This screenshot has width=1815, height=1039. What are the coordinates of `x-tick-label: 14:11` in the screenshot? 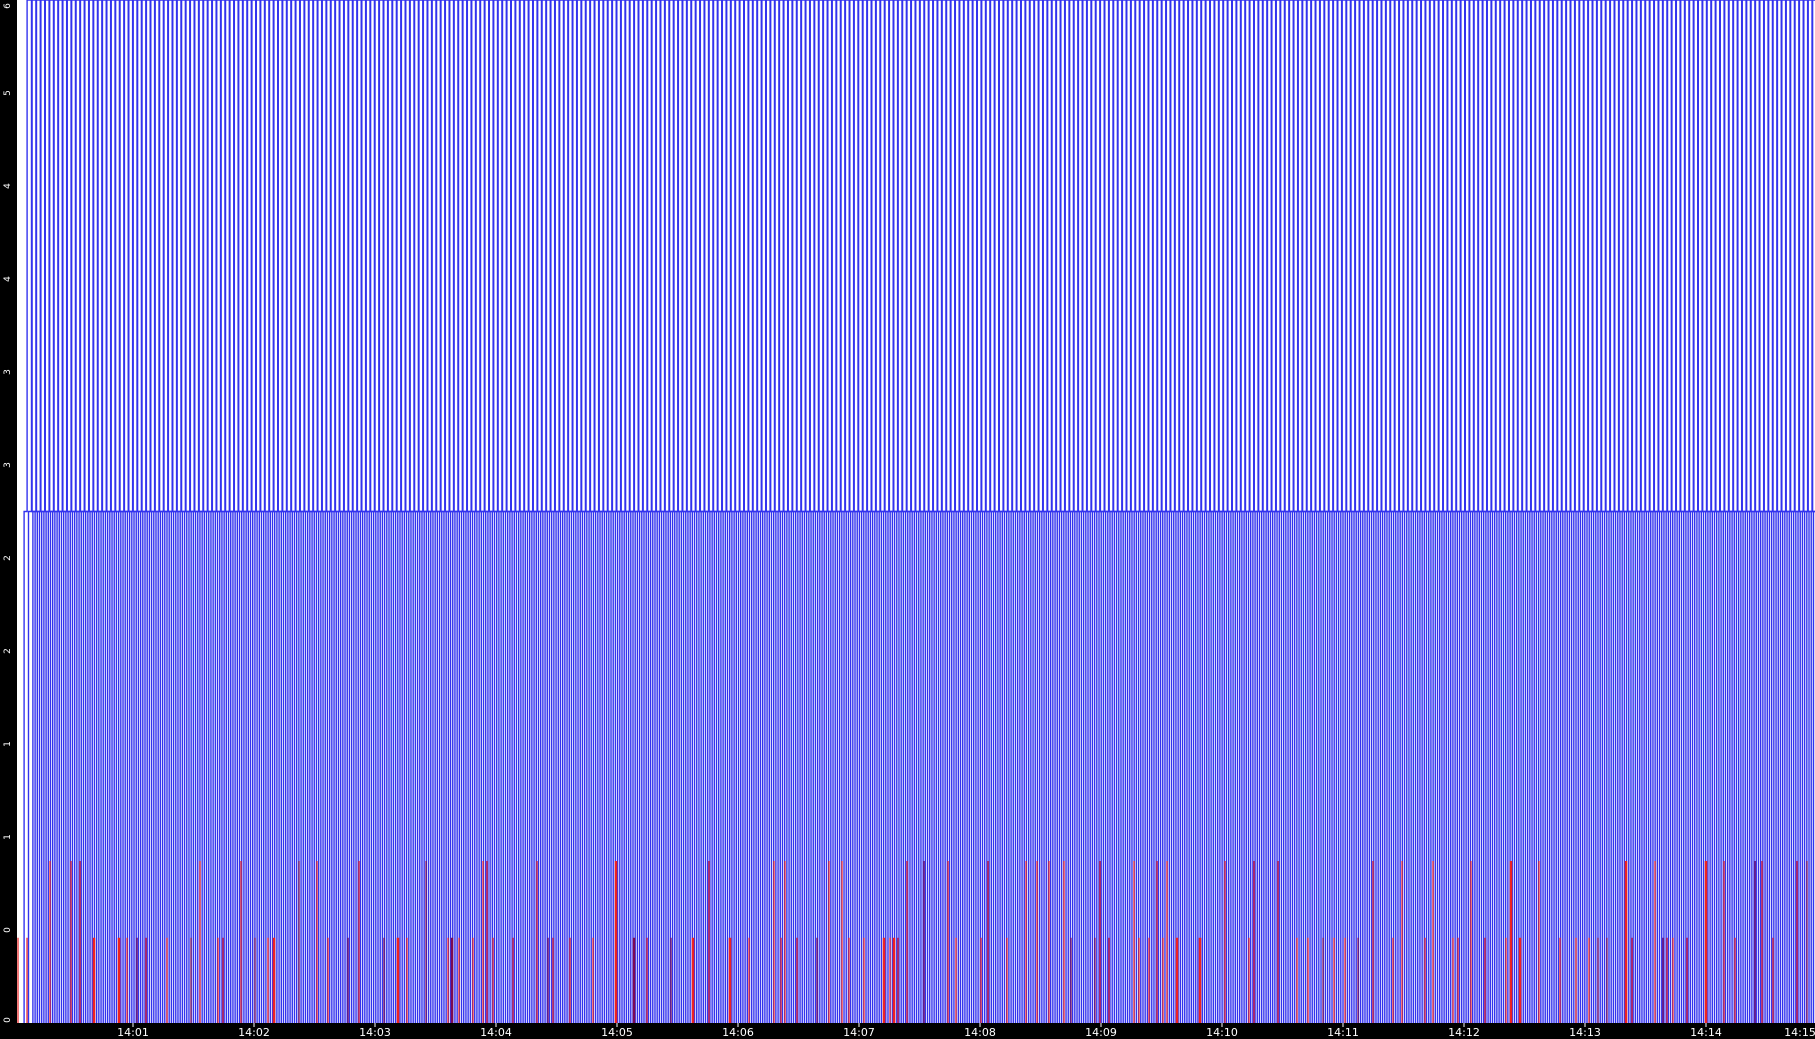 It's located at (1343, 1032).